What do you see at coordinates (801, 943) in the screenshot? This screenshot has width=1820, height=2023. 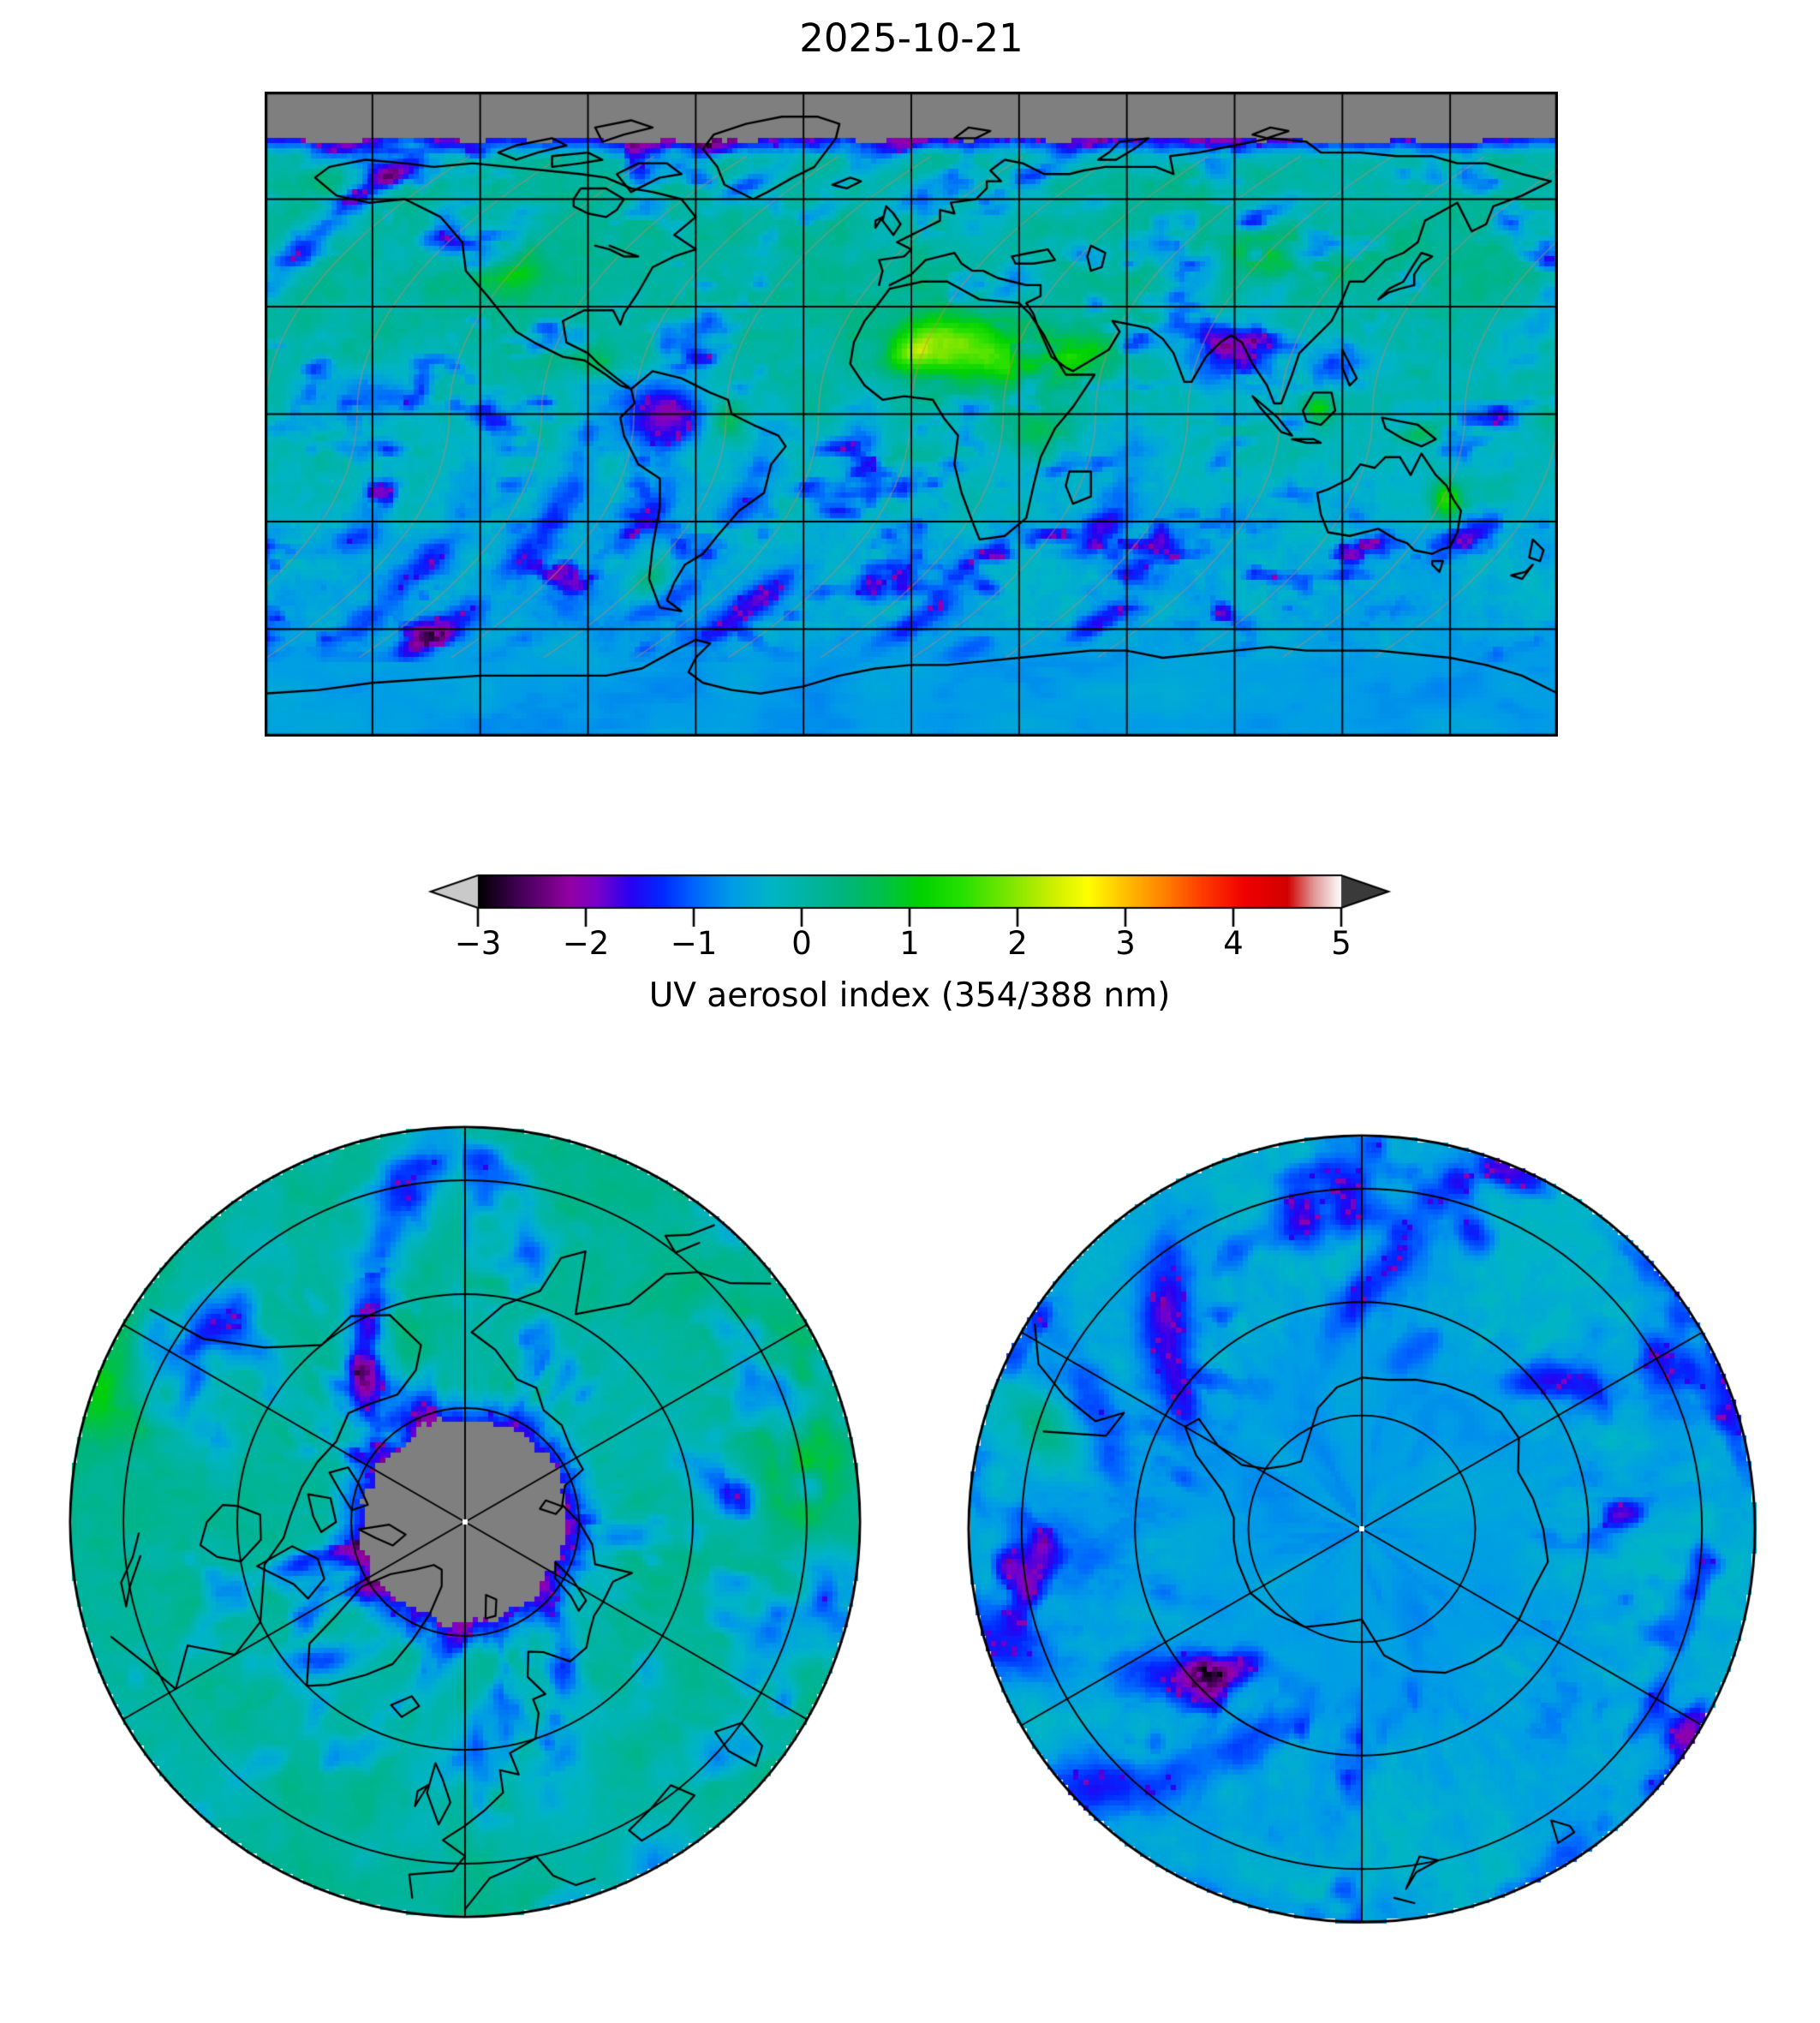 I see `colorbar-tick-label: 0` at bounding box center [801, 943].